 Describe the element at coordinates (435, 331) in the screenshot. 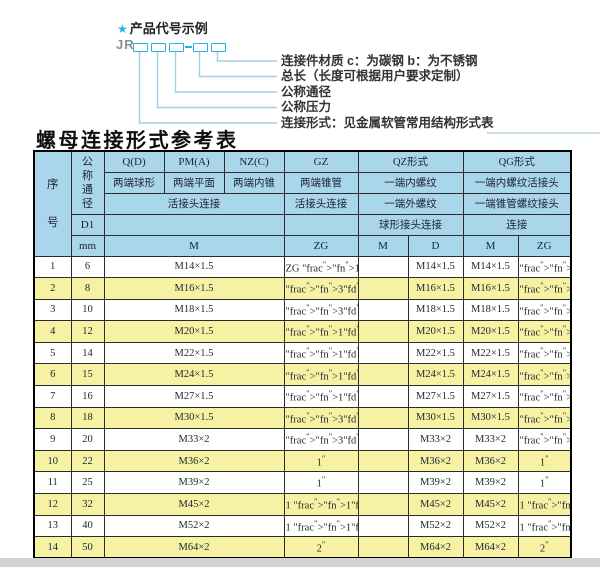

I see `cell-qz-d: M20×1.5` at that location.